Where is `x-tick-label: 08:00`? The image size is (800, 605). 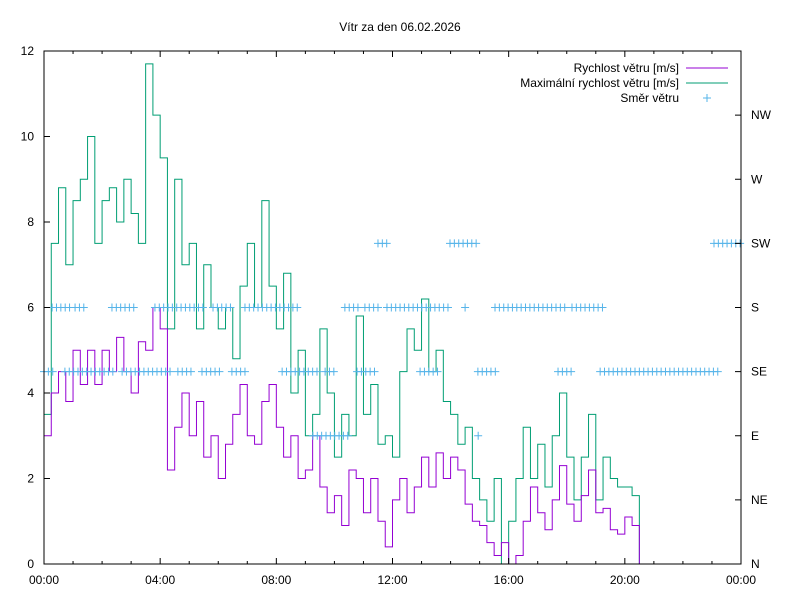 x-tick-label: 08:00 is located at coordinates (276, 580).